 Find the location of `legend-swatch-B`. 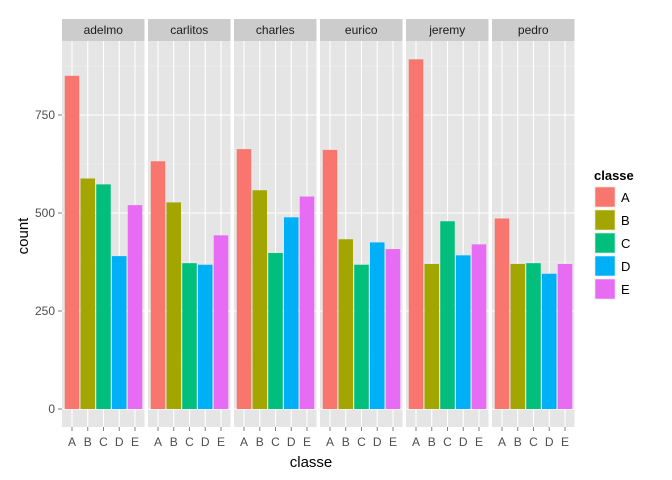

legend-swatch-B is located at coordinates (605, 220).